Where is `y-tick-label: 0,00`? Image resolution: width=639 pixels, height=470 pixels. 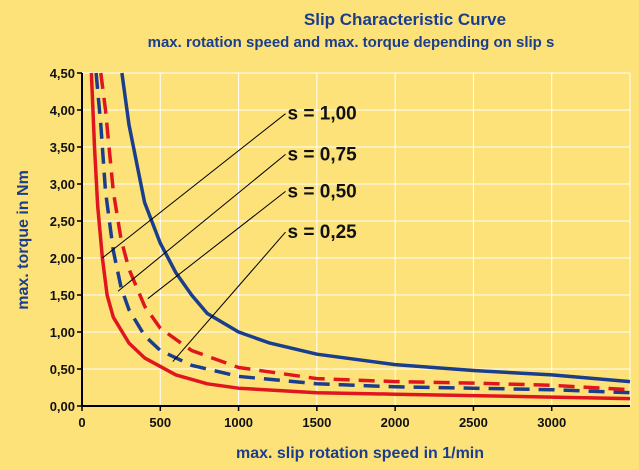 y-tick-label: 0,00 is located at coordinates (62, 406).